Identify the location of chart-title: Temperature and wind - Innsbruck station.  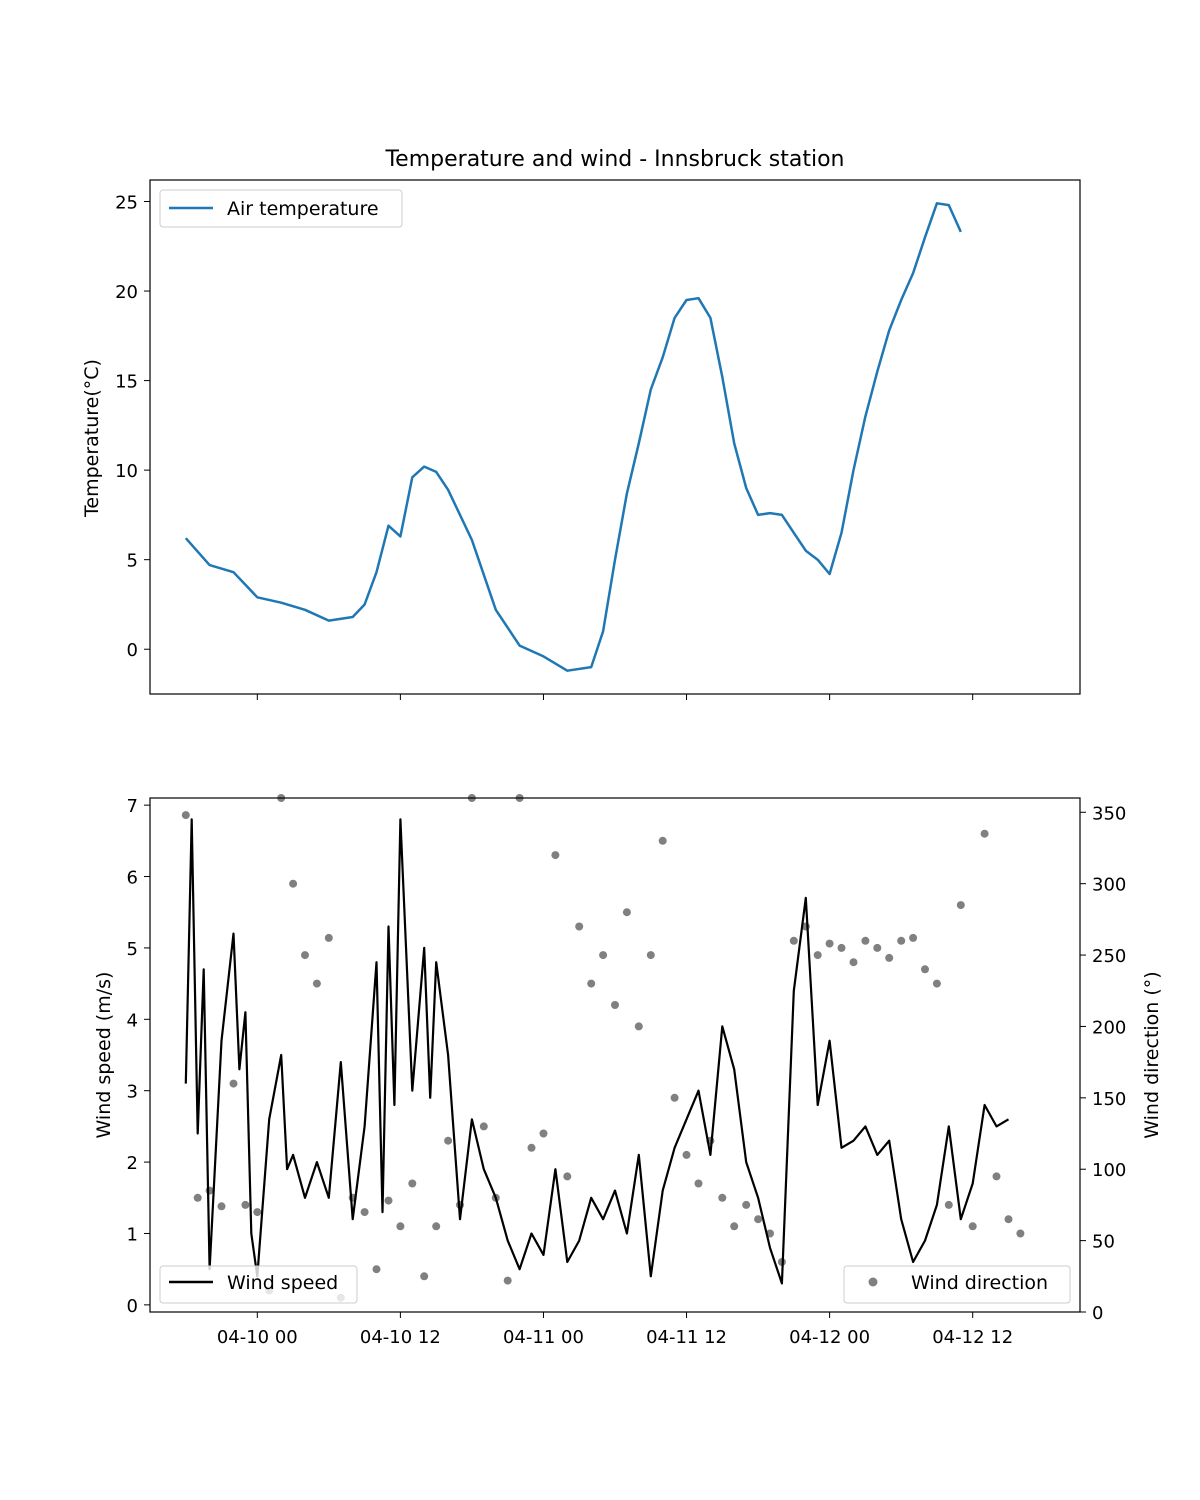
(614, 159).